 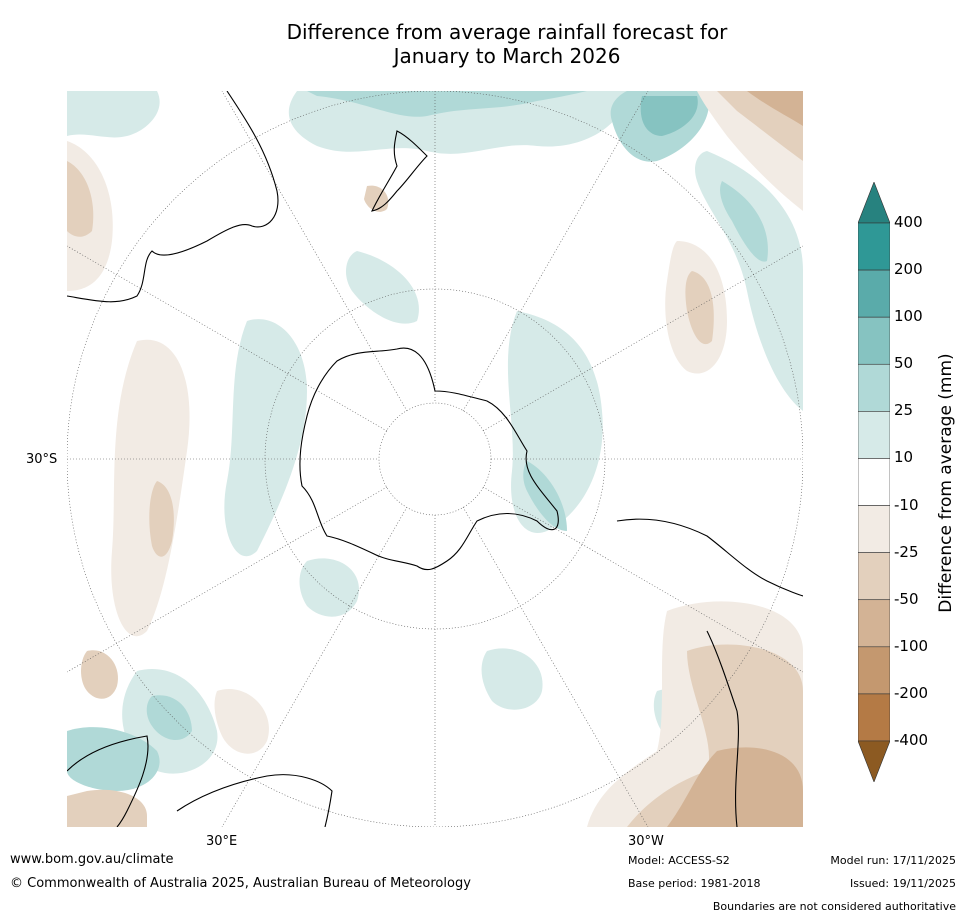 What do you see at coordinates (512, 679) in the screenshot?
I see `wet-region-south-atlantic` at bounding box center [512, 679].